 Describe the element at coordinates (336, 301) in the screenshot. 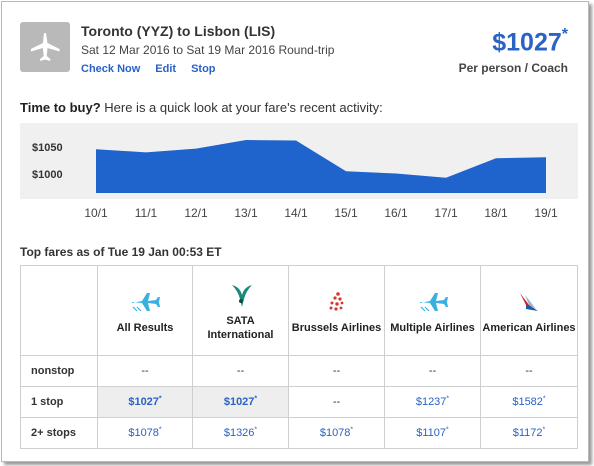

I see `brussels-dots-icon` at that location.